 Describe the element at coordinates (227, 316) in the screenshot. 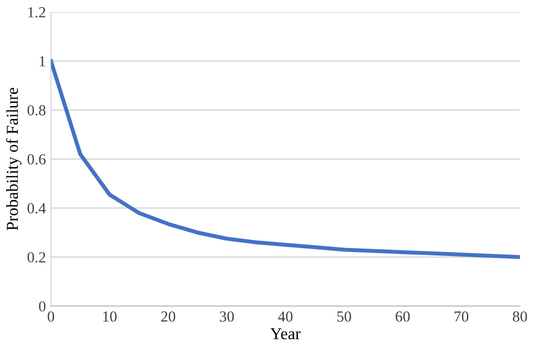

I see `x-tick-label: 30` at that location.